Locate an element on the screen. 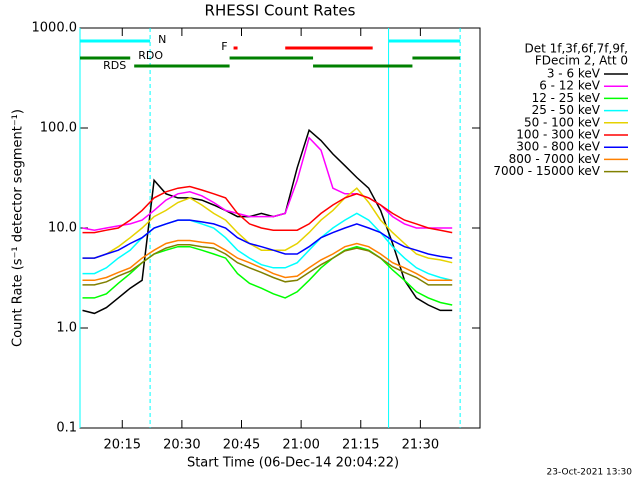 The height and width of the screenshot is (480, 640). legend-label: 3 - 6 keV is located at coordinates (574, 74).